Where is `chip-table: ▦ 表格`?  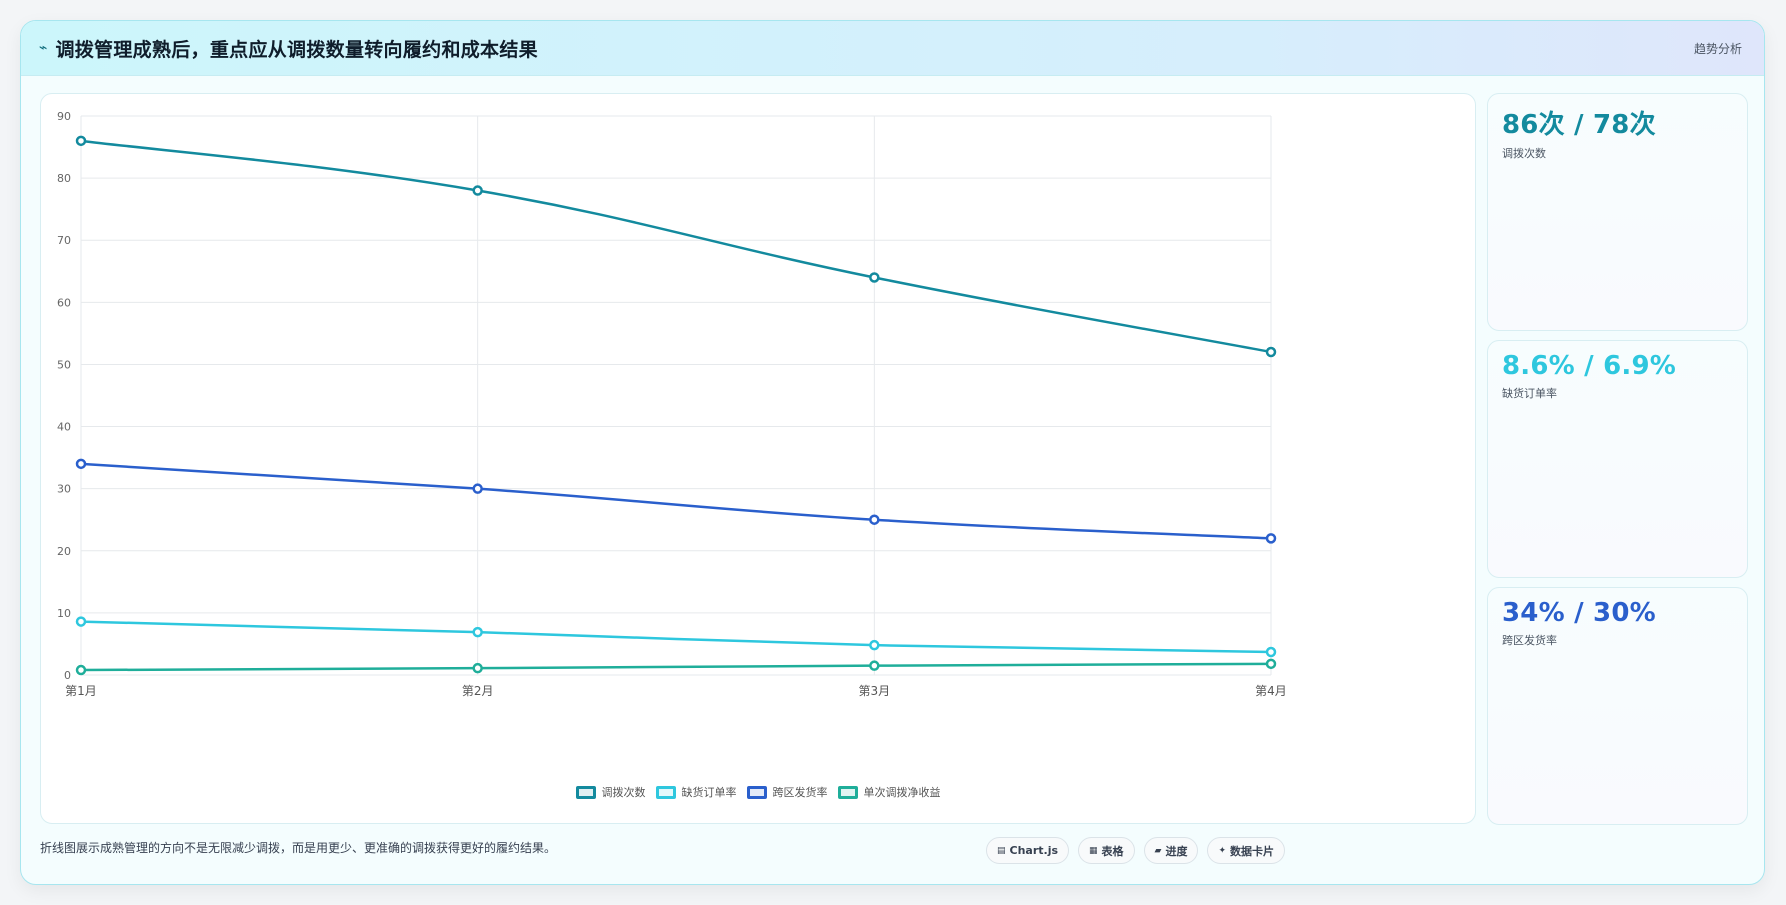 chip-table: ▦ 表格 is located at coordinates (1106, 850).